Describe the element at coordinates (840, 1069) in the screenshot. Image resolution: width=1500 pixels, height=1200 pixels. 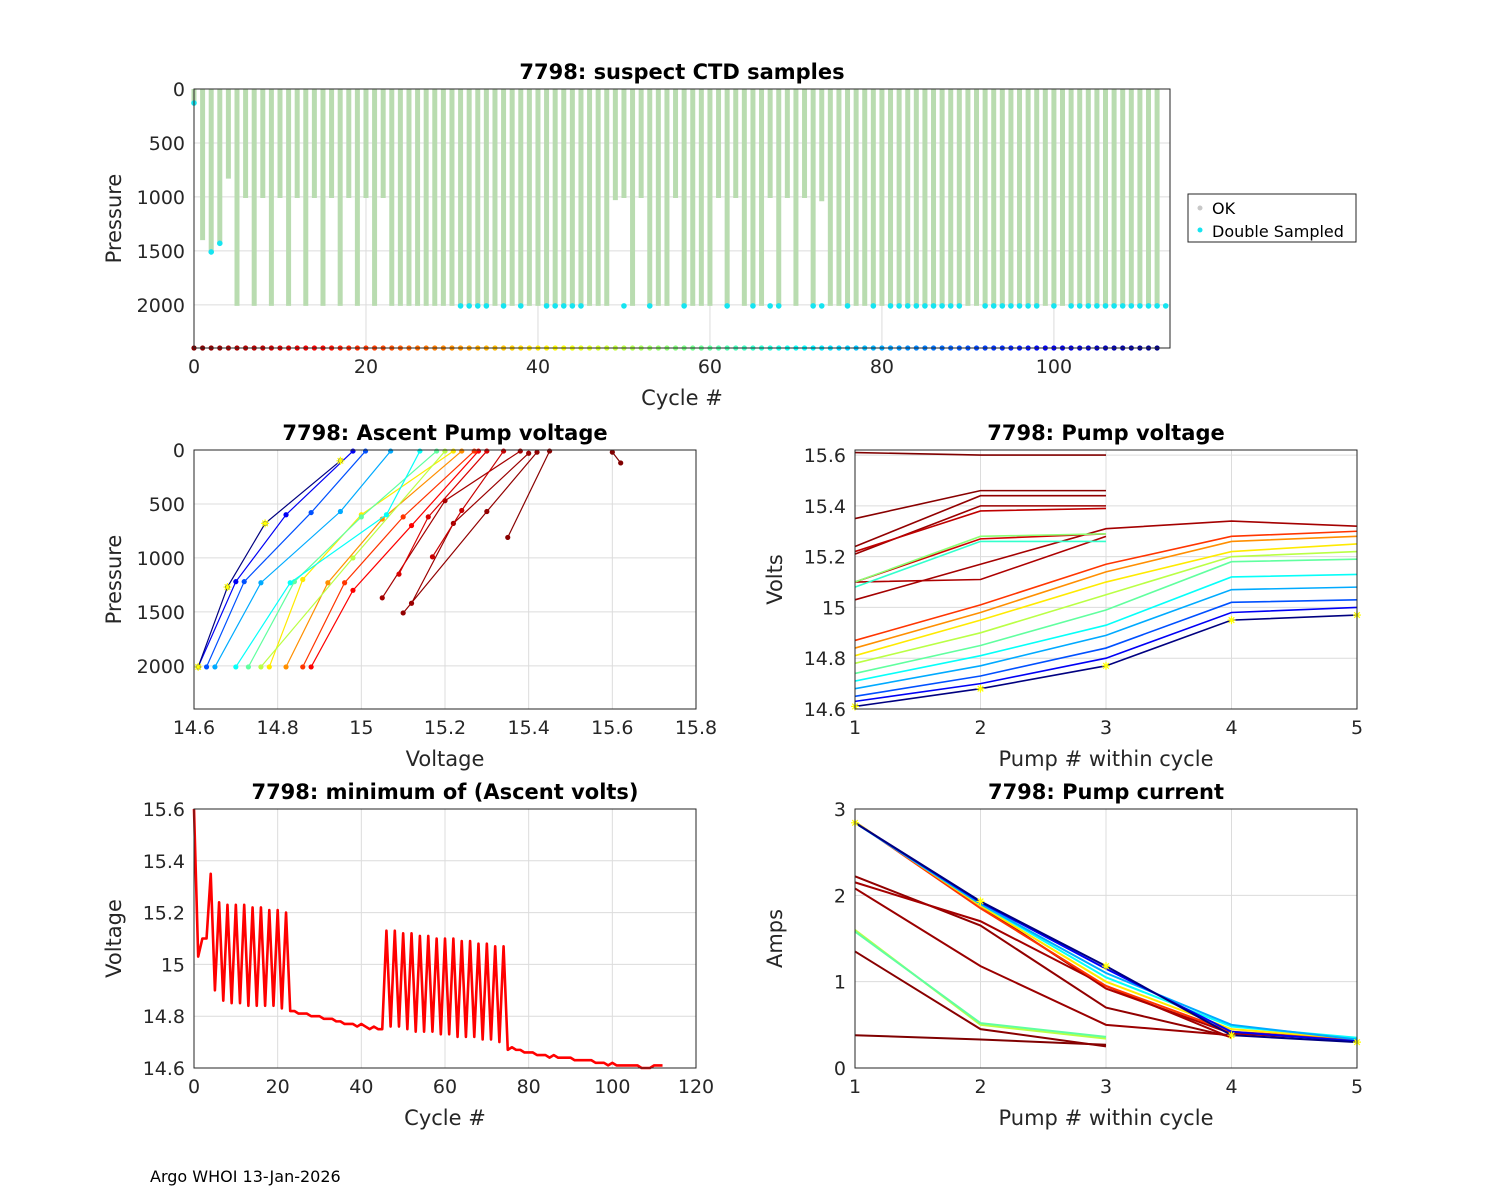
I see `y-tick-label: 0` at that location.